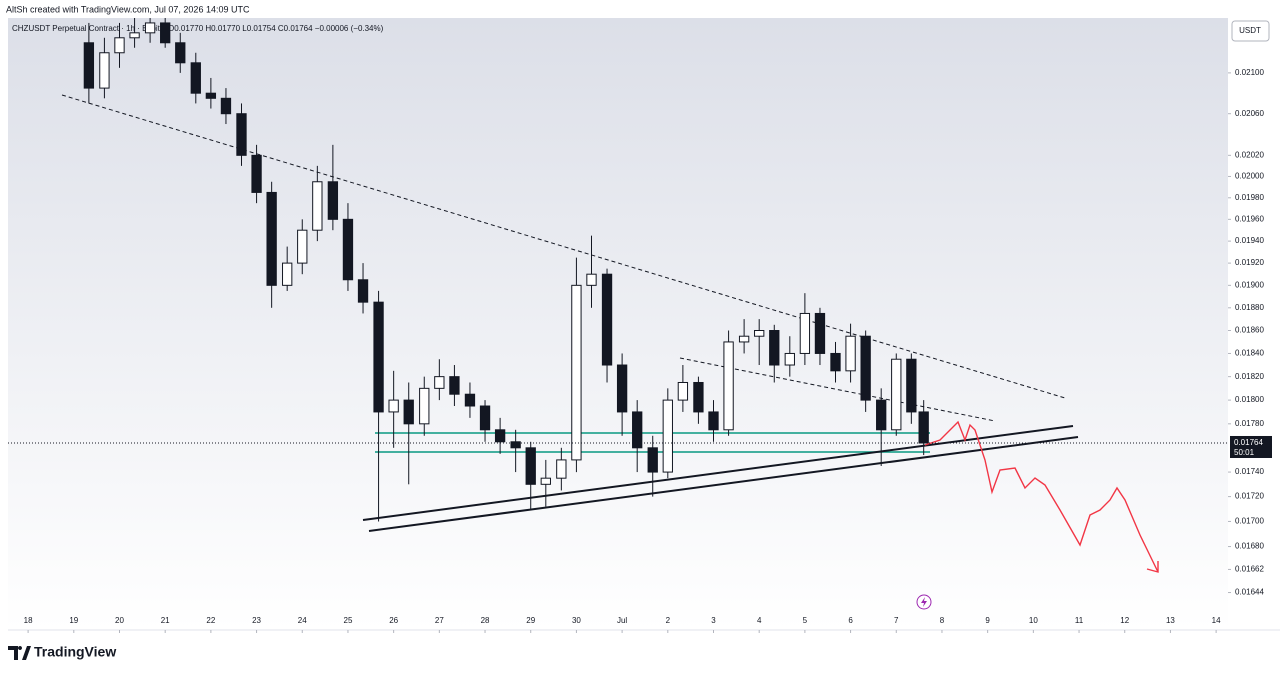 The image size is (1280, 673). I want to click on currency-box, so click(1250, 31).